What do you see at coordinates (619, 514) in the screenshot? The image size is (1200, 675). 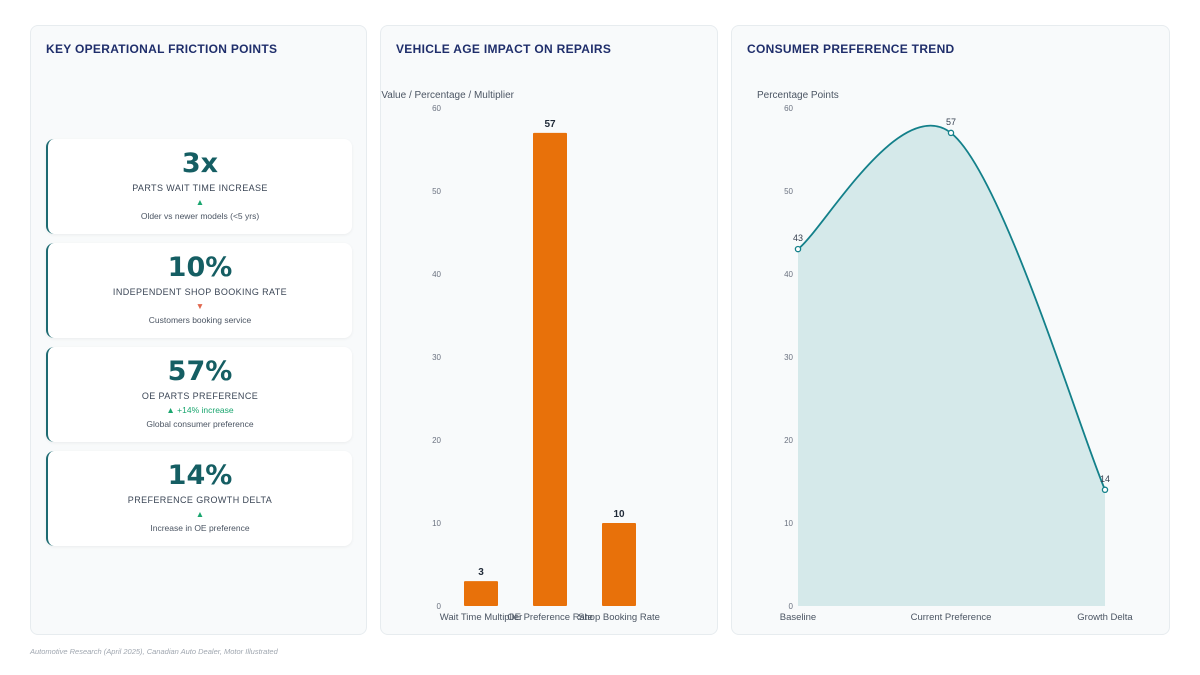 I see `bar-data-label: 10` at bounding box center [619, 514].